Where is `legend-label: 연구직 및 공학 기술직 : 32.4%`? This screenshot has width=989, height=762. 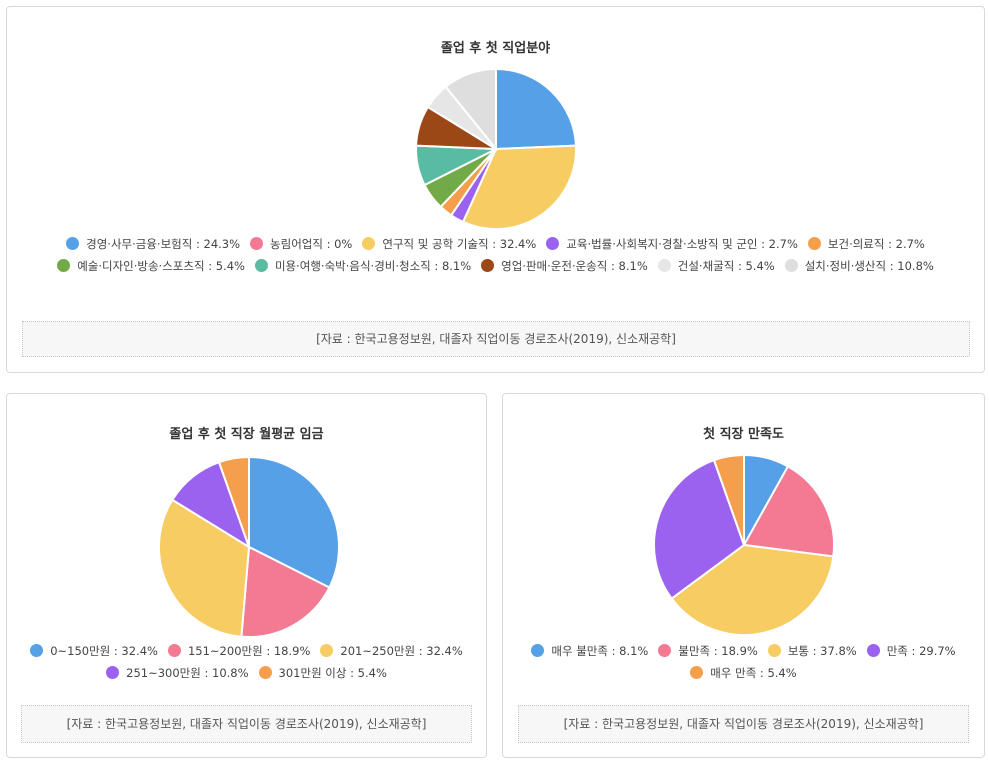
legend-label: 연구직 및 공학 기술직 : 32.4% is located at coordinates (459, 244).